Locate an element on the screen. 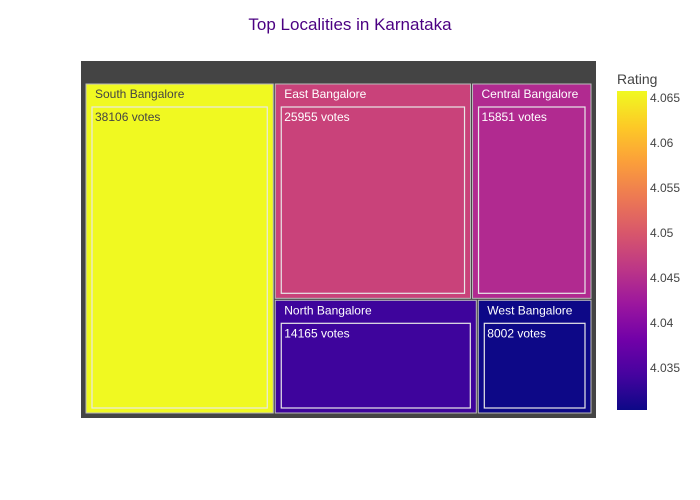 The image size is (700, 500). tile-central-bangalore: Central Bangalore 15851 votes is located at coordinates (532, 191).